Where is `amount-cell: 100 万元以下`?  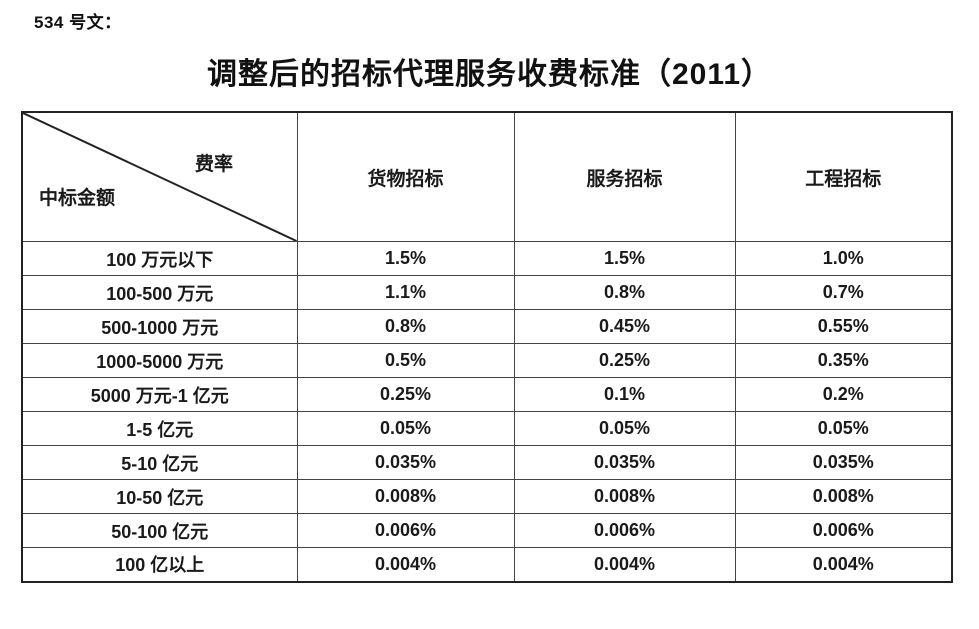
amount-cell: 100 万元以下 is located at coordinates (159, 258).